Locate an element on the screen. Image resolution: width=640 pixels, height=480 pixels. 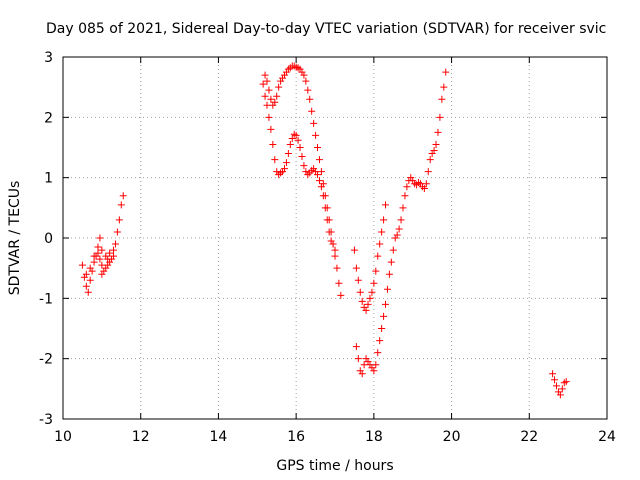
x-tick-label: 12 is located at coordinates (141, 437).